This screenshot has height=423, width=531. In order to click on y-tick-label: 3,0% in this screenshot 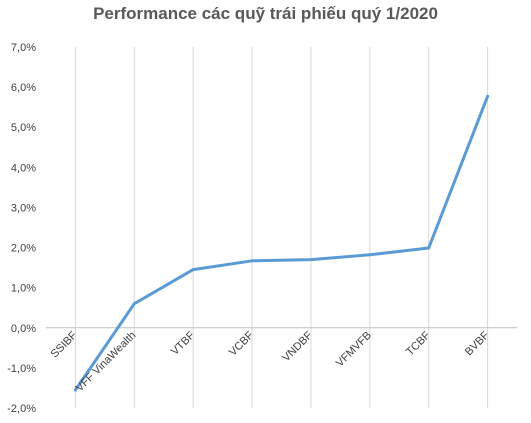, I will do `click(23, 208)`.